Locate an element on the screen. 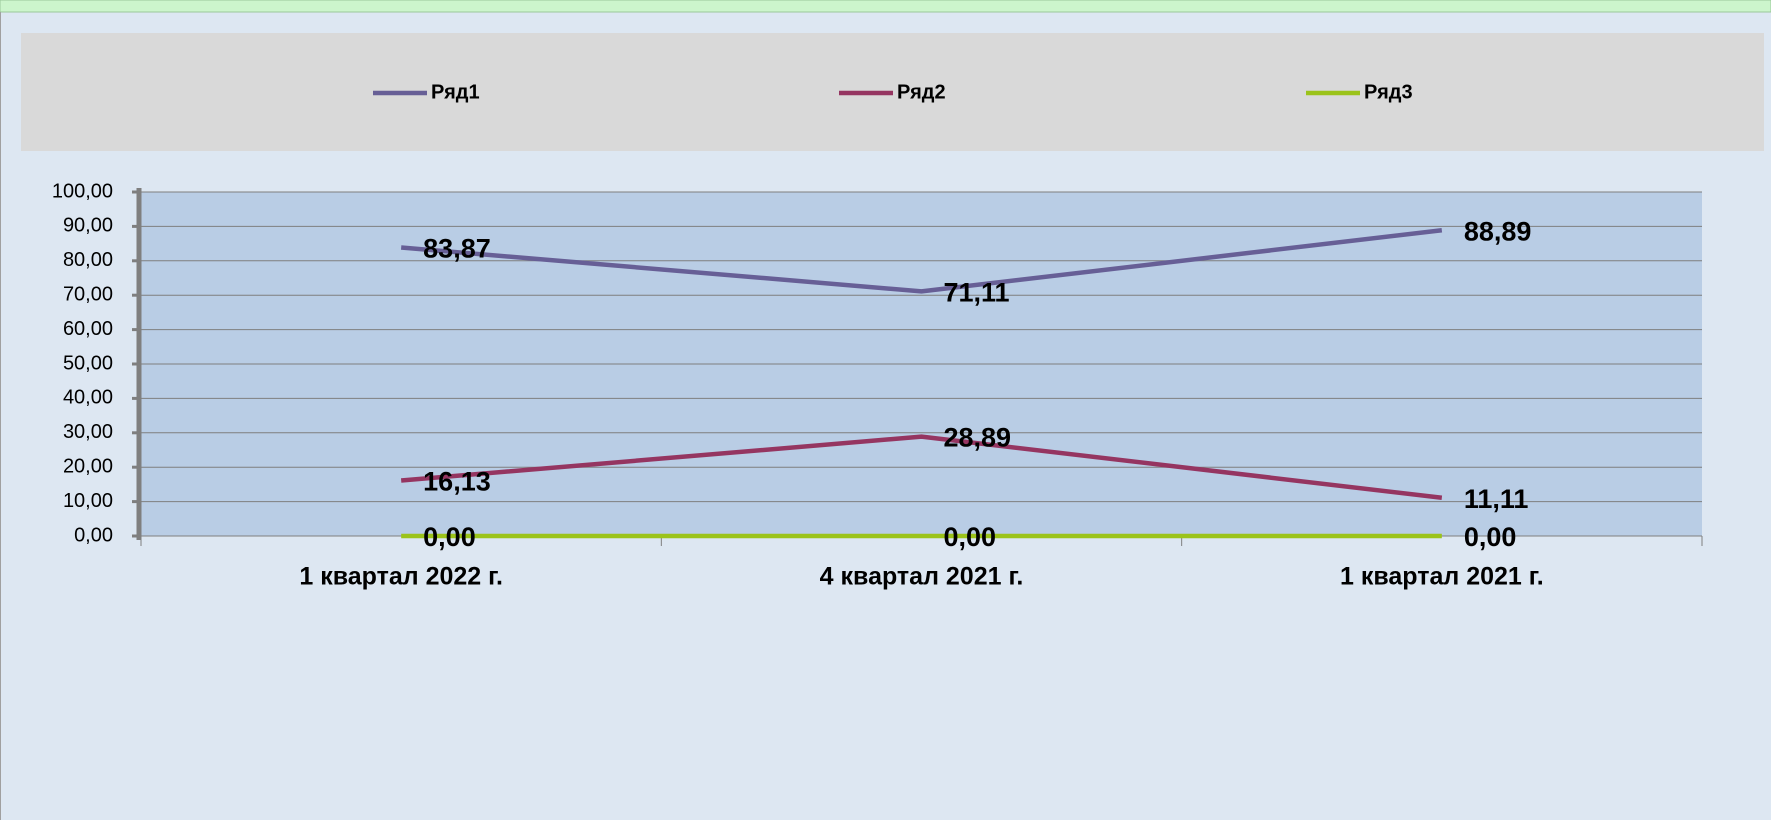  x-tick-label: 1 квартал 2021 г. is located at coordinates (1442, 577).